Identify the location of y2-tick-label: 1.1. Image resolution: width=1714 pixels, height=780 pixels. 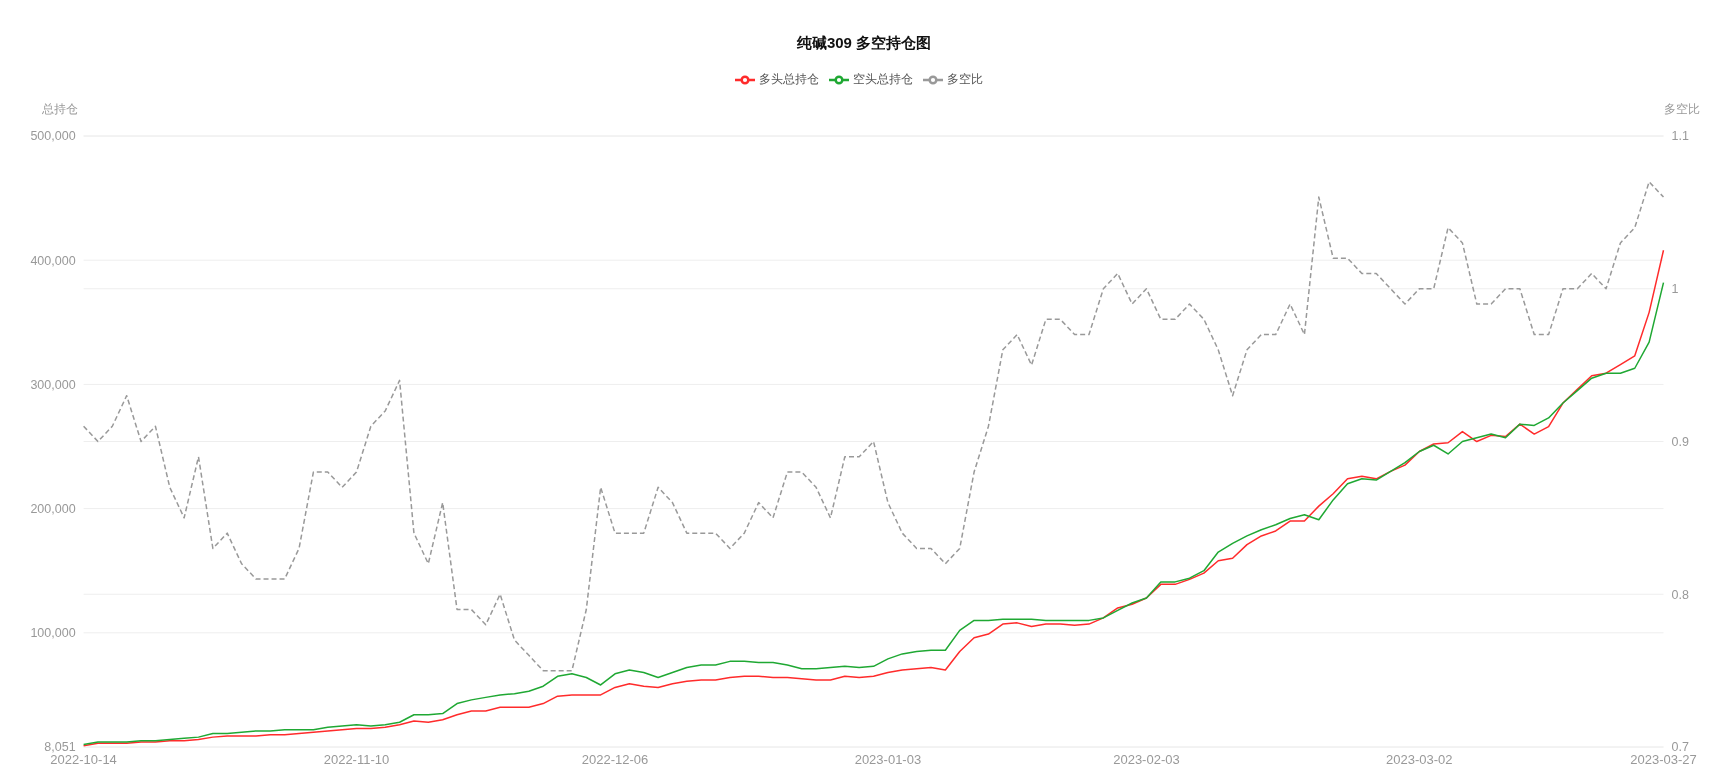
(1680, 136).